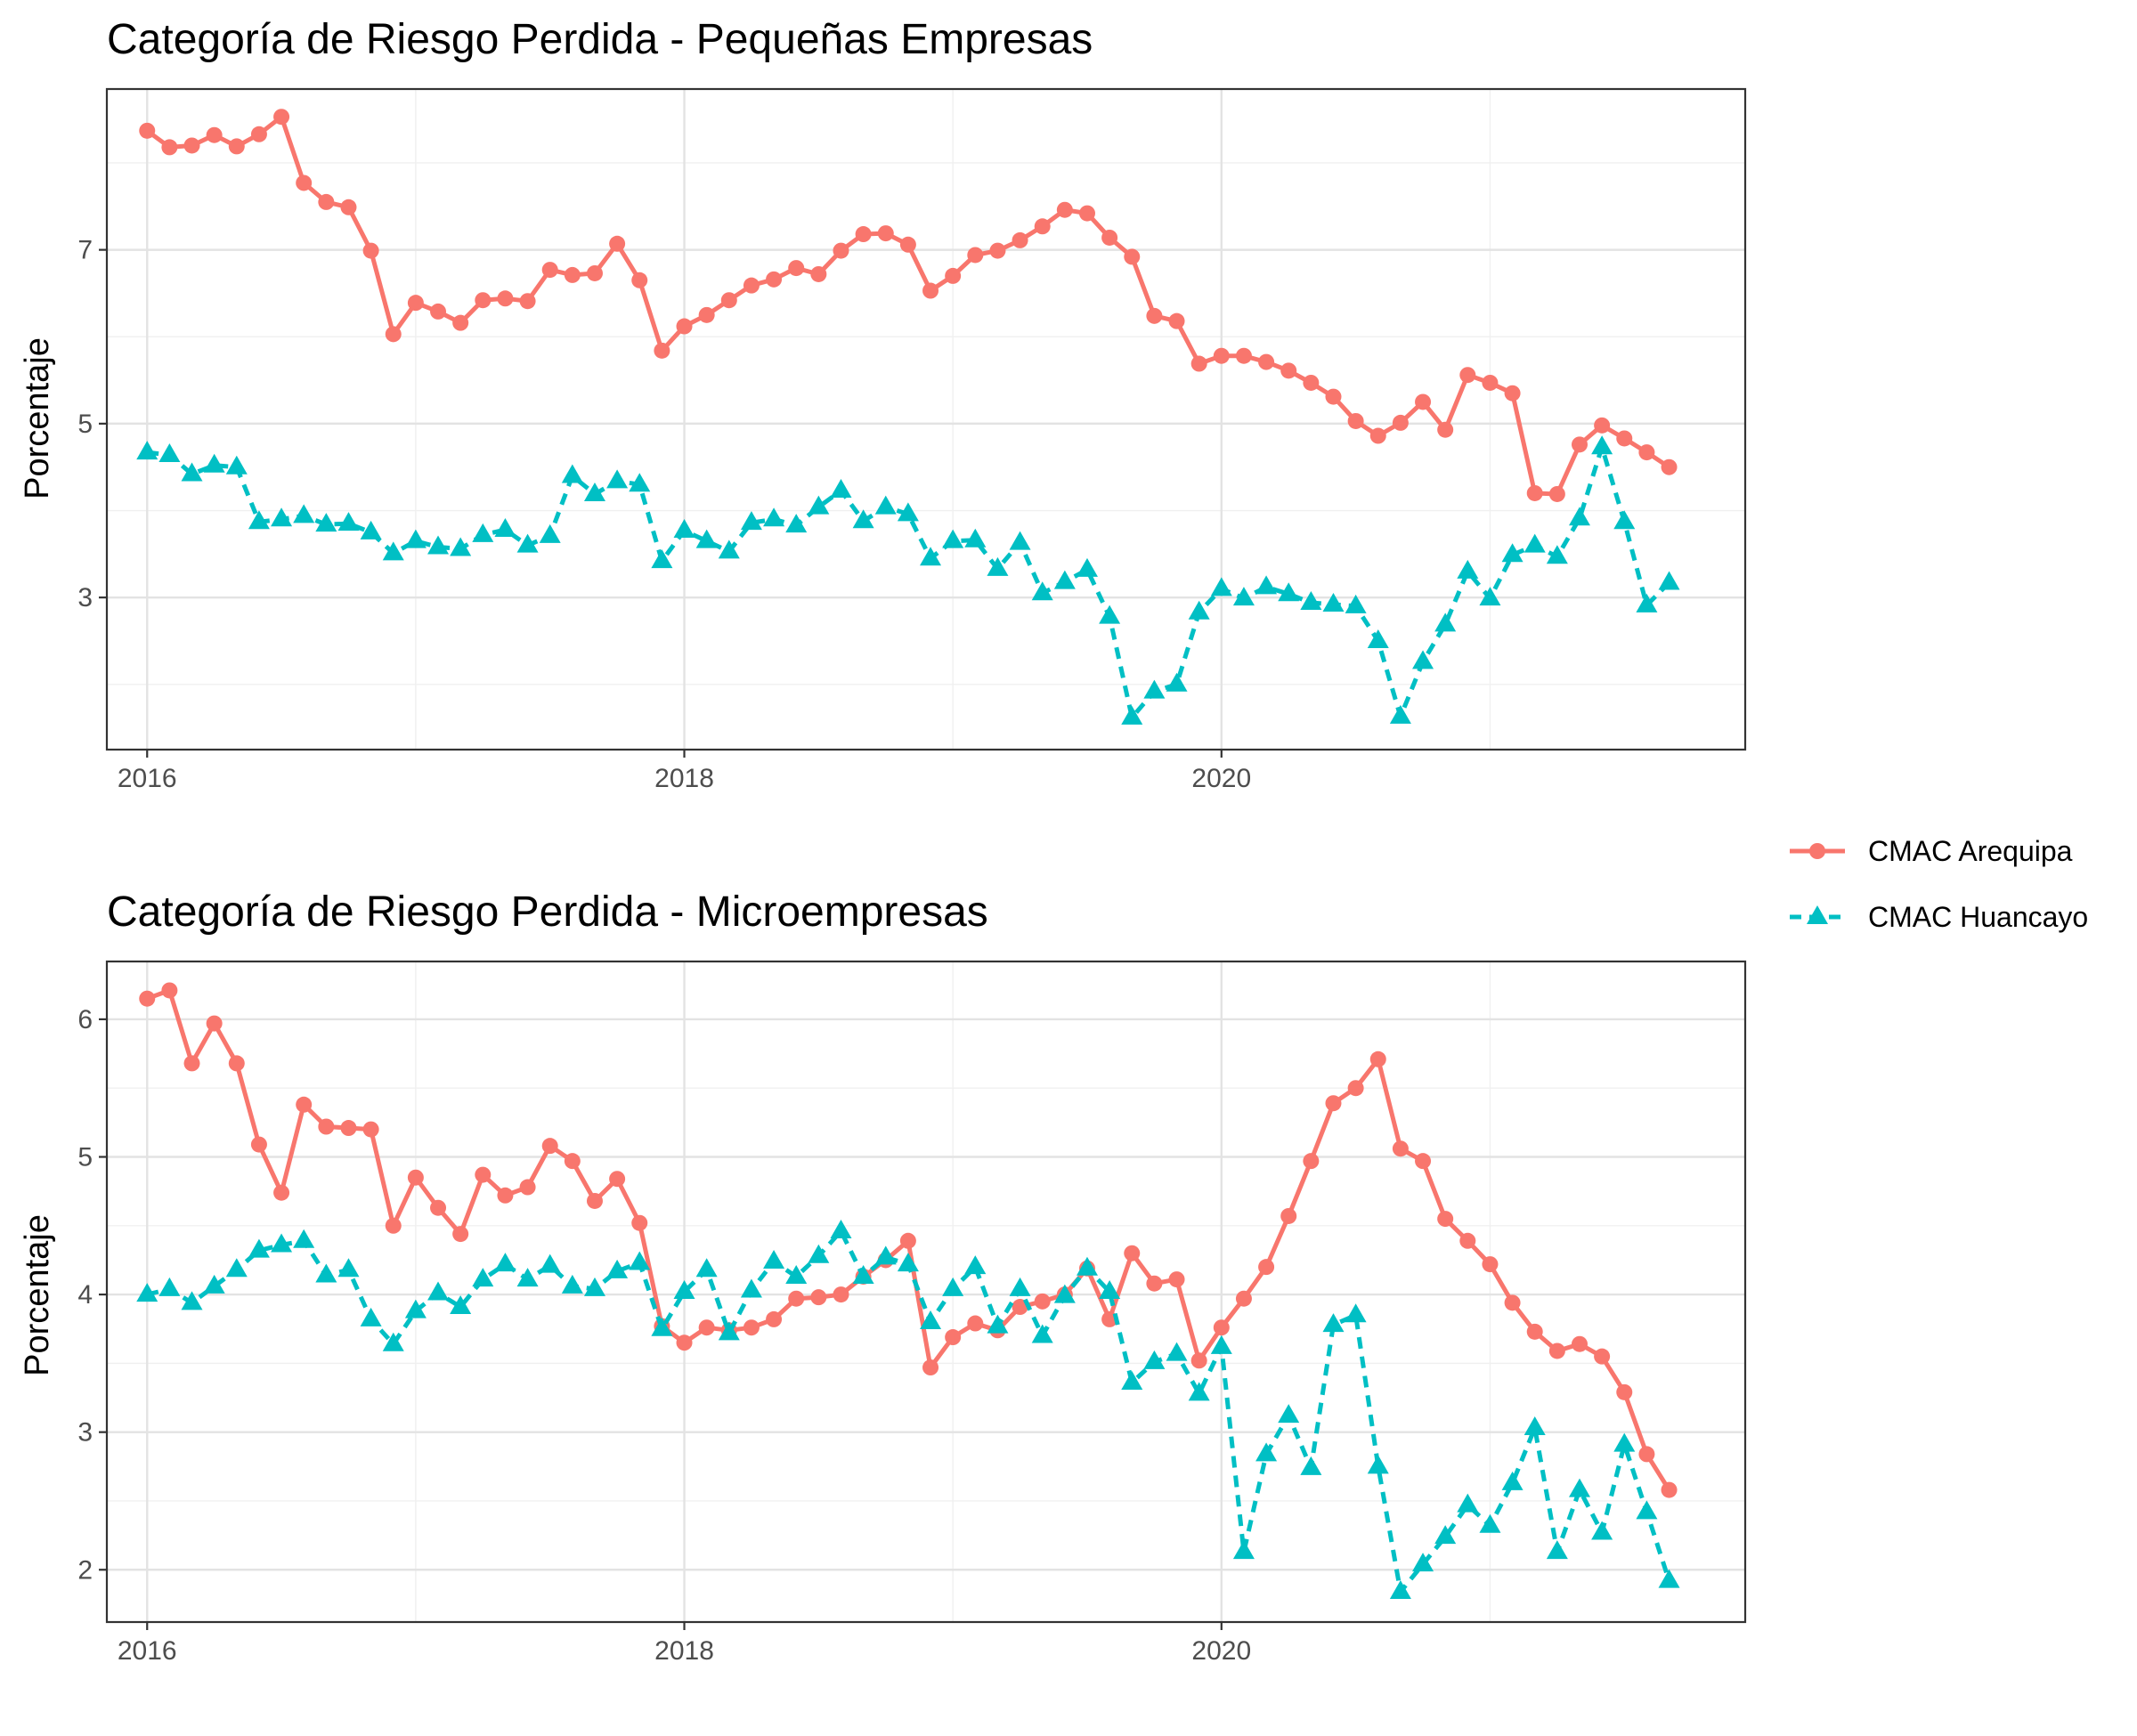  Describe the element at coordinates (85, 1295) in the screenshot. I see `y-tick-label: 4` at that location.